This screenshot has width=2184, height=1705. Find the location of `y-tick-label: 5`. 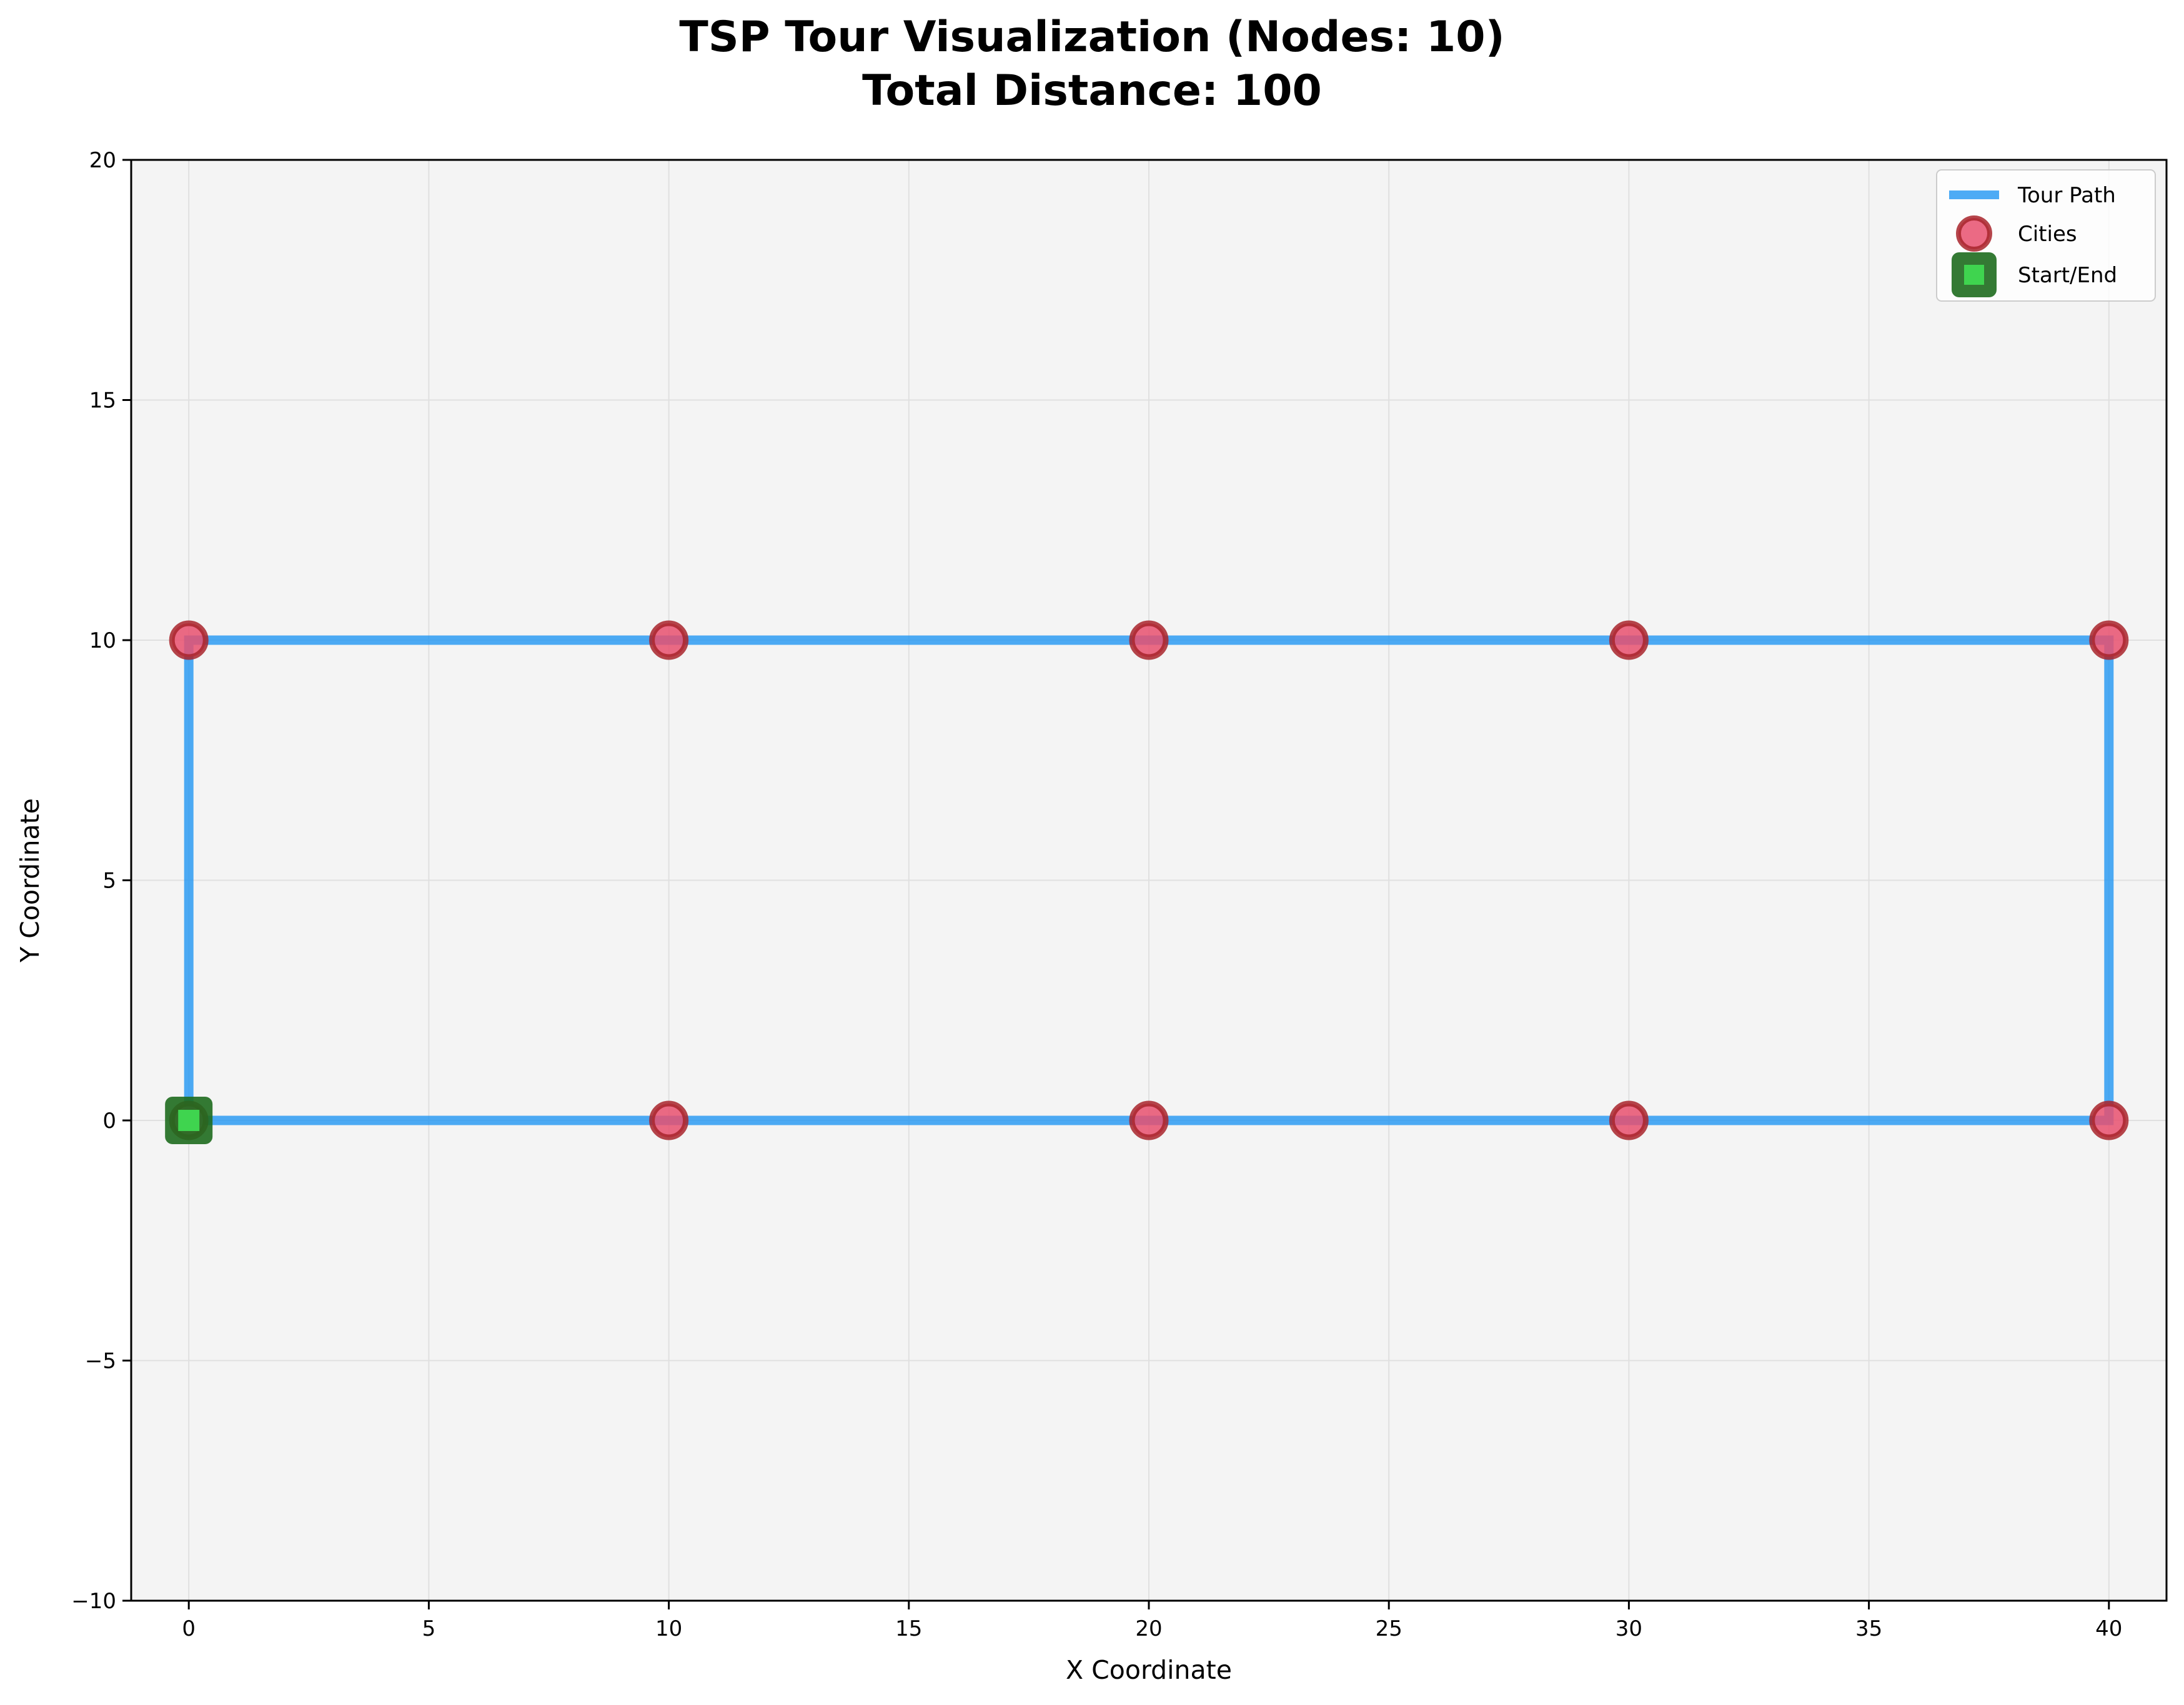

y-tick-label: 5 is located at coordinates (109, 881).